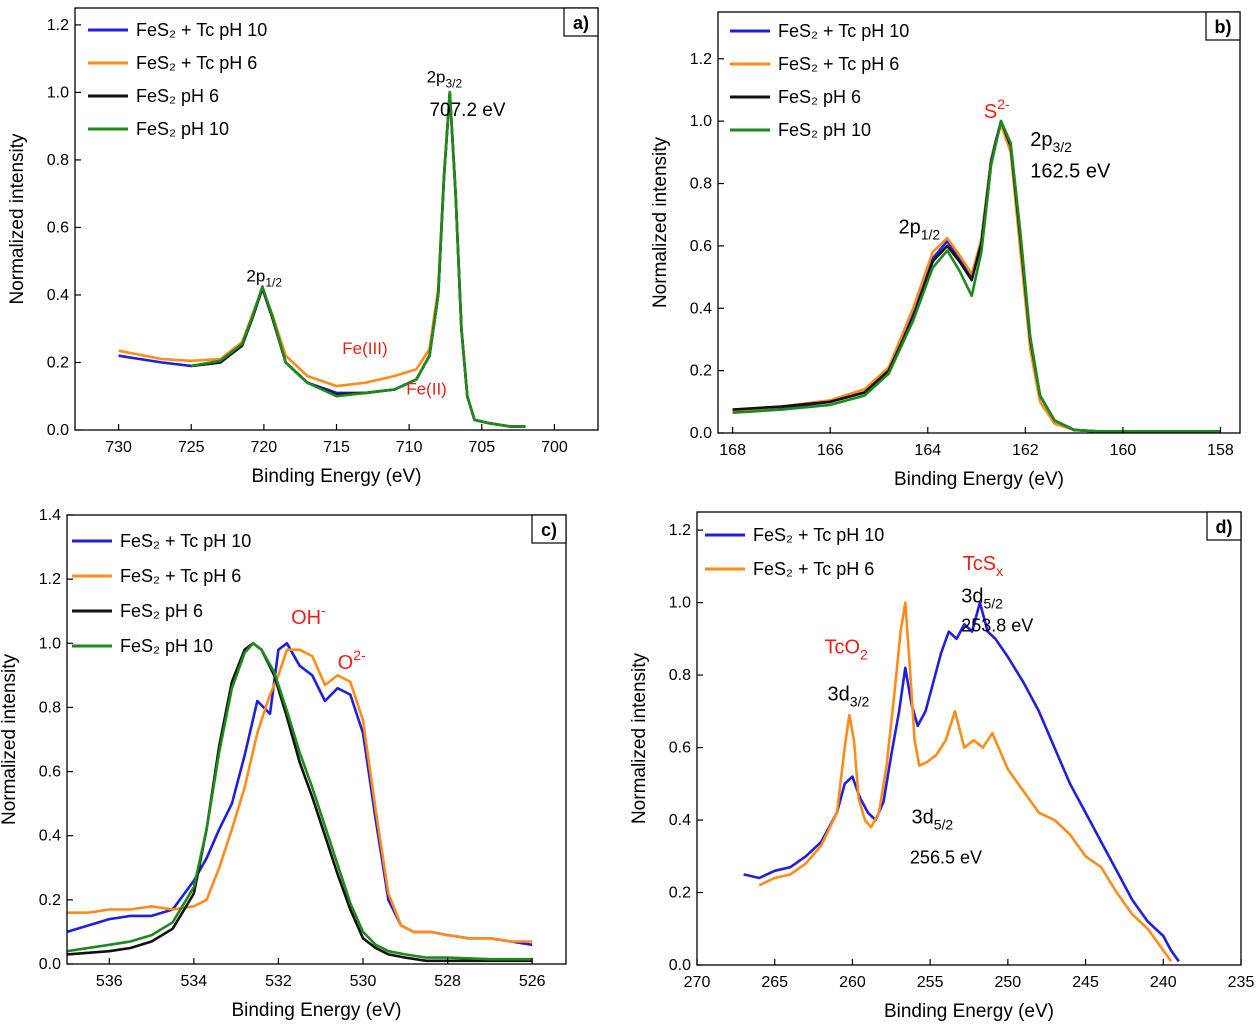  Describe the element at coordinates (409, 447) in the screenshot. I see `x-tick-label: 710` at that location.